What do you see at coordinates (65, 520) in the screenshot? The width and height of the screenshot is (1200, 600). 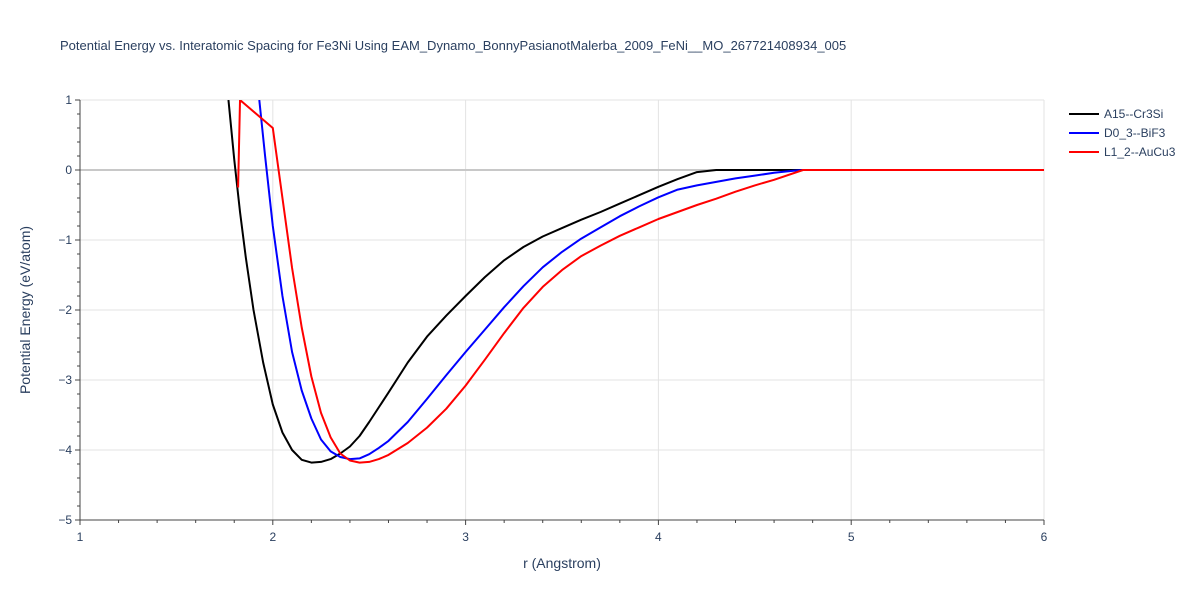 I see `y-tick-label: −5` at bounding box center [65, 520].